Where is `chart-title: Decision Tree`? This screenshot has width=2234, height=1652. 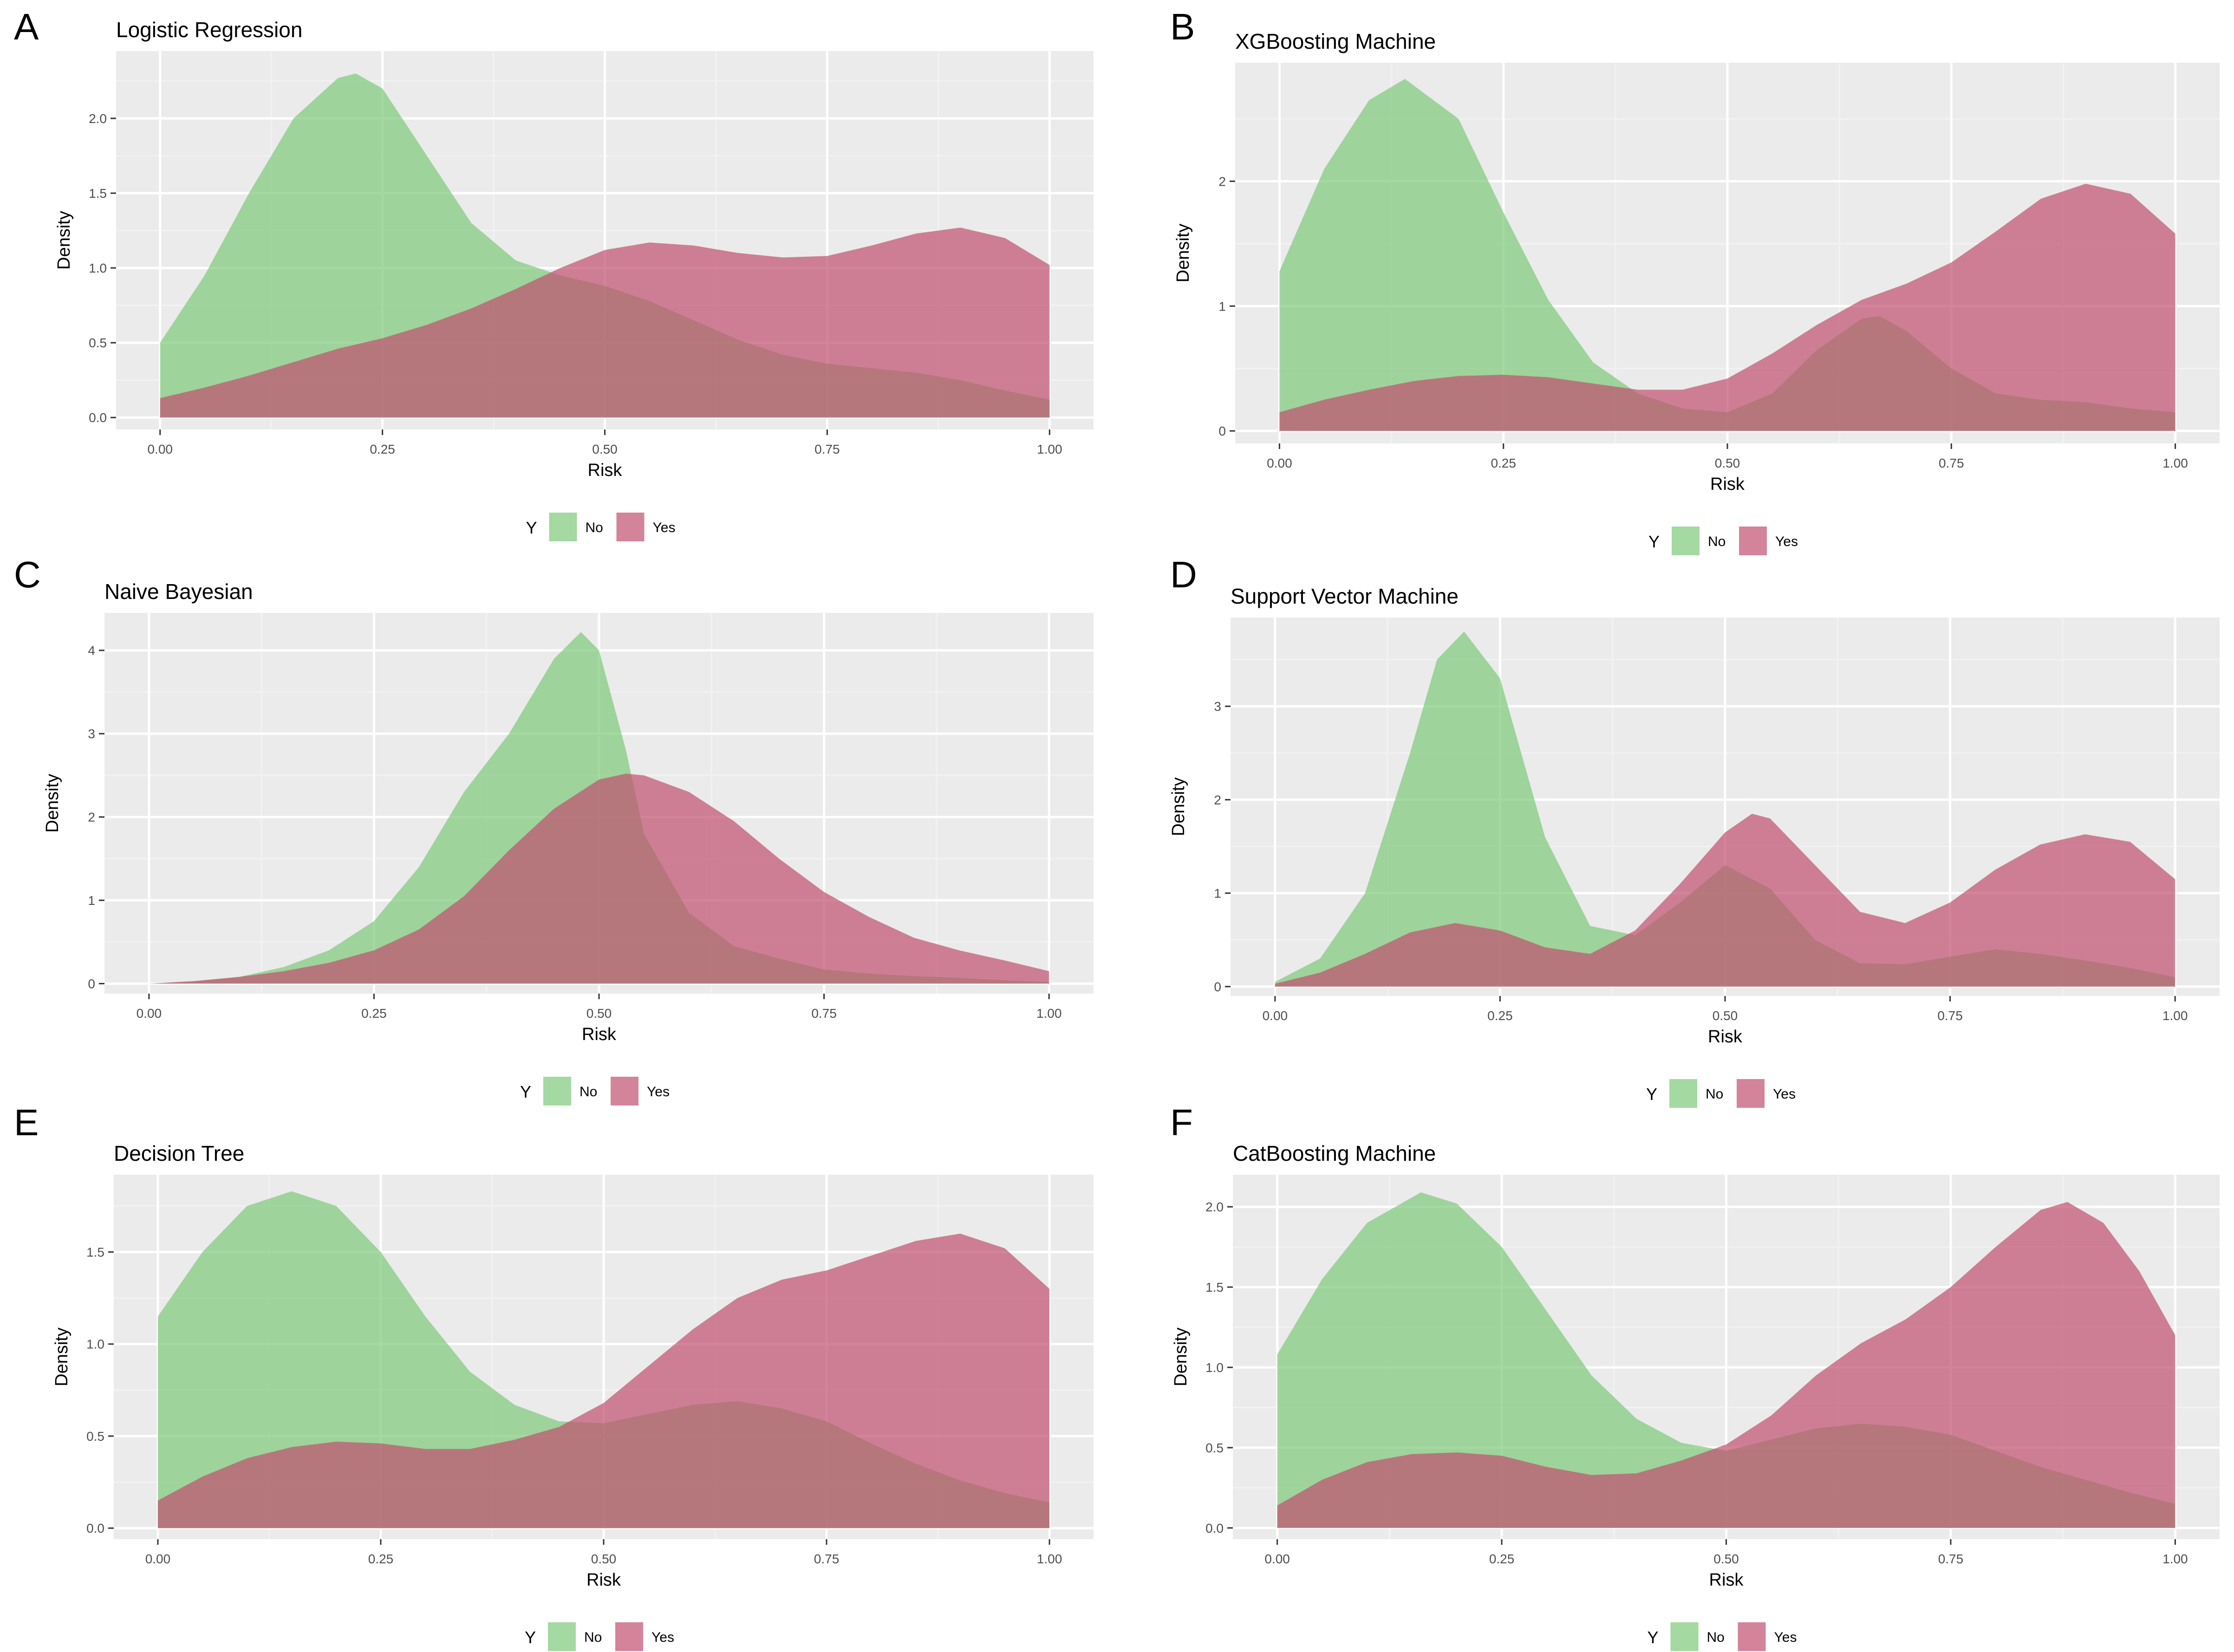 chart-title: Decision Tree is located at coordinates (179, 1153).